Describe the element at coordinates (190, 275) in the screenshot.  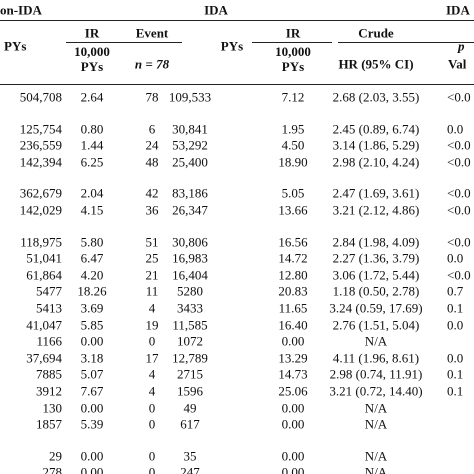
I see `cell: 16,404` at that location.